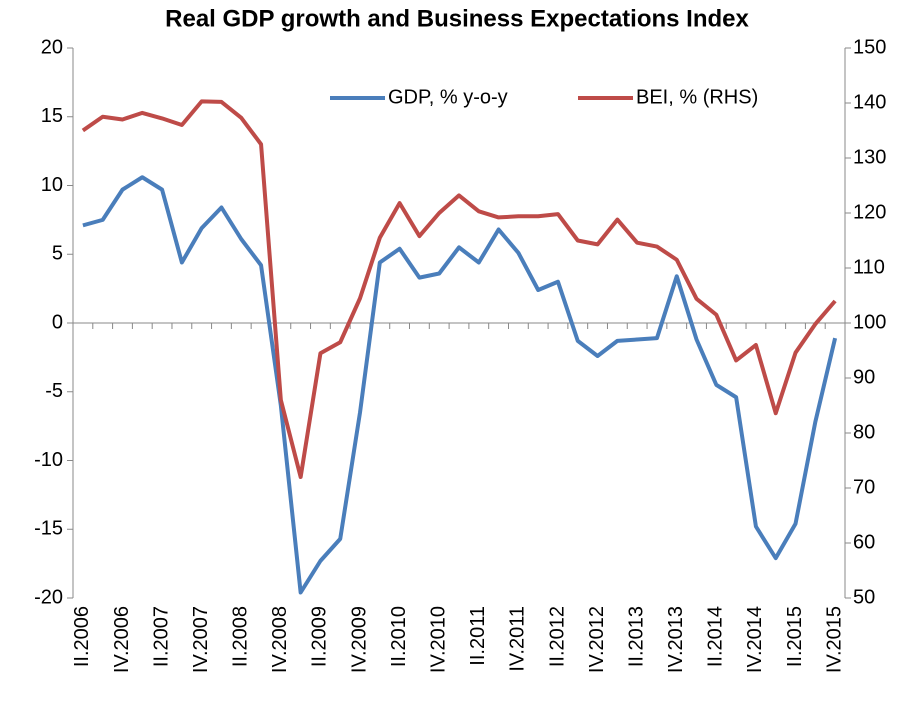 Image resolution: width=914 pixels, height=710 pixels. I want to click on y-tick-label: 10, so click(52, 185).